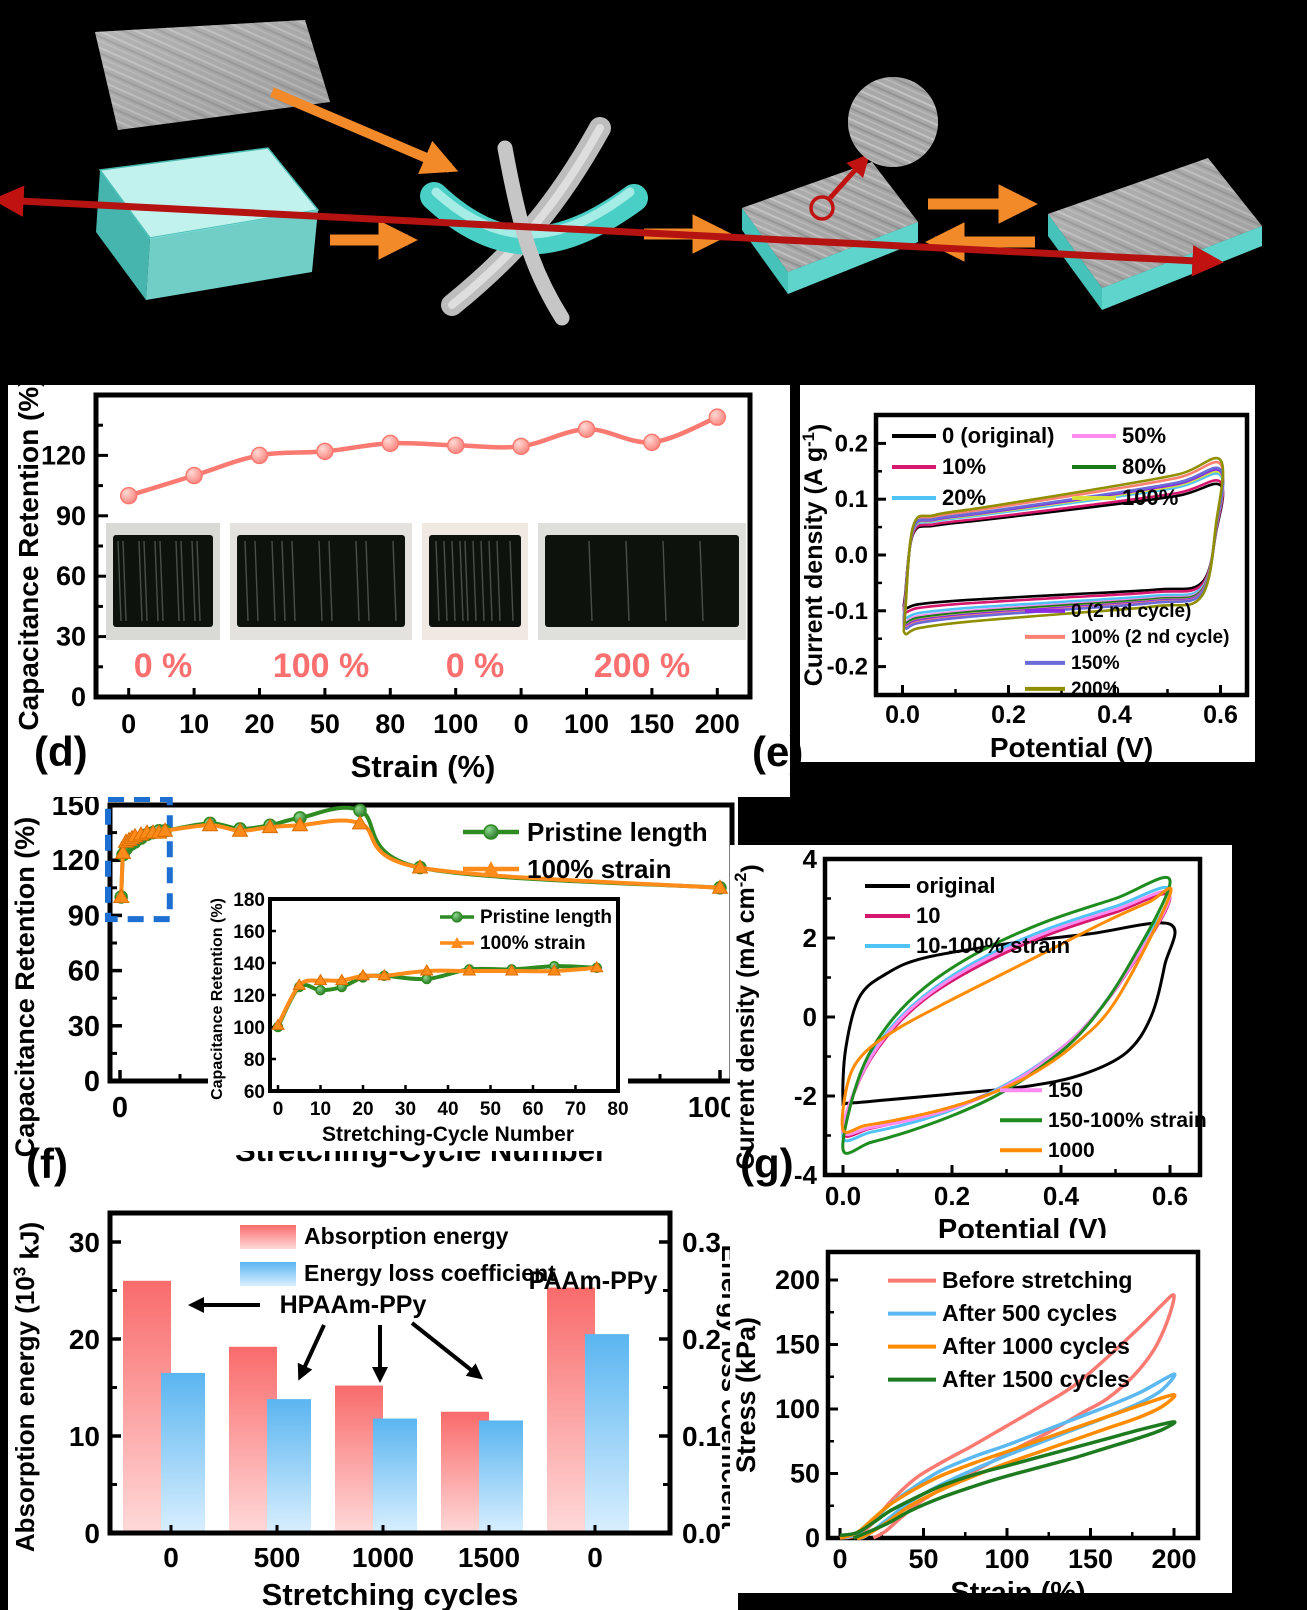  I want to click on panel-label-d: (d), so click(61, 751).